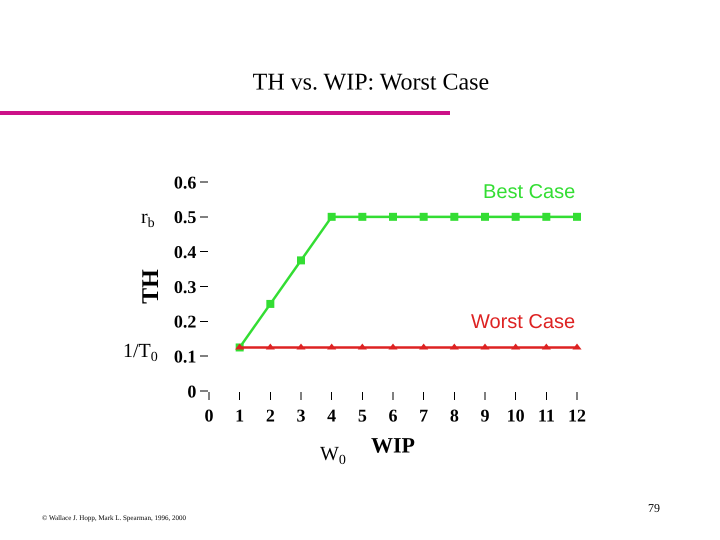  I want to click on text: W$_{0}$, so click(333, 455).